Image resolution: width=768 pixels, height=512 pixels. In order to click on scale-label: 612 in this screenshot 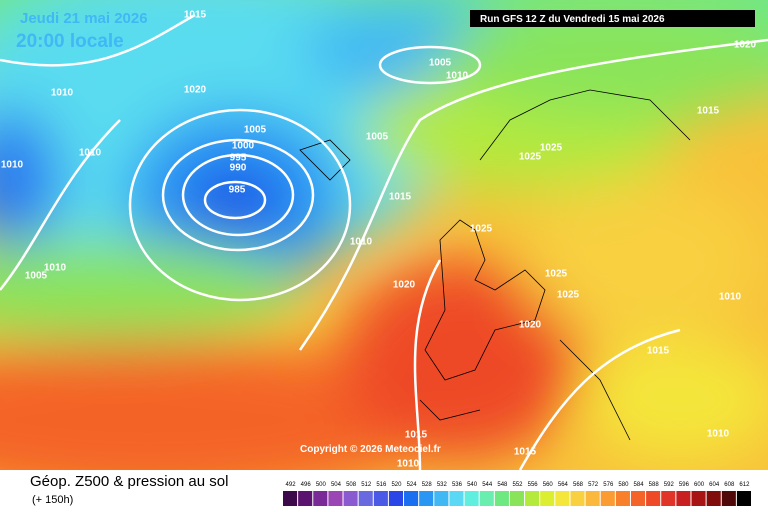, I will do `click(744, 485)`.